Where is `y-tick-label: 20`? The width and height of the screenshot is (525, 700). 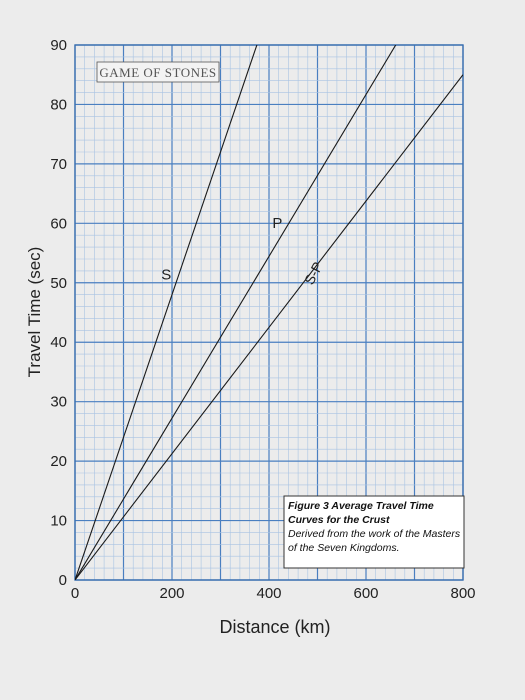 y-tick-label: 20 is located at coordinates (58, 461).